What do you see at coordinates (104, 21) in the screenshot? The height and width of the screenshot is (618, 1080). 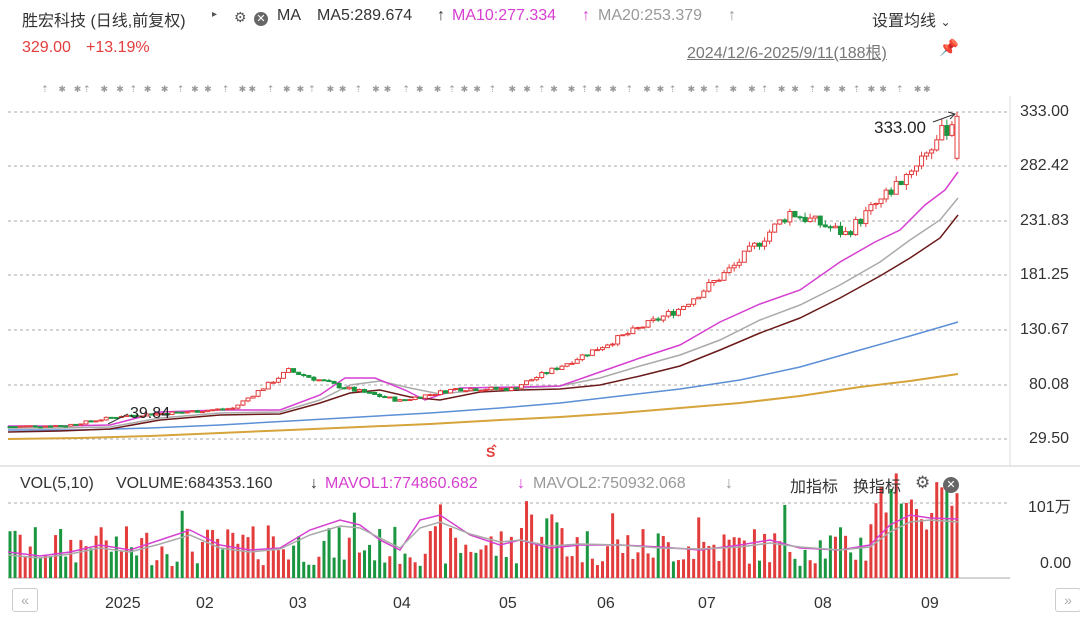 I see `stock-title: 胜宏科技 (日线,前复权)` at bounding box center [104, 21].